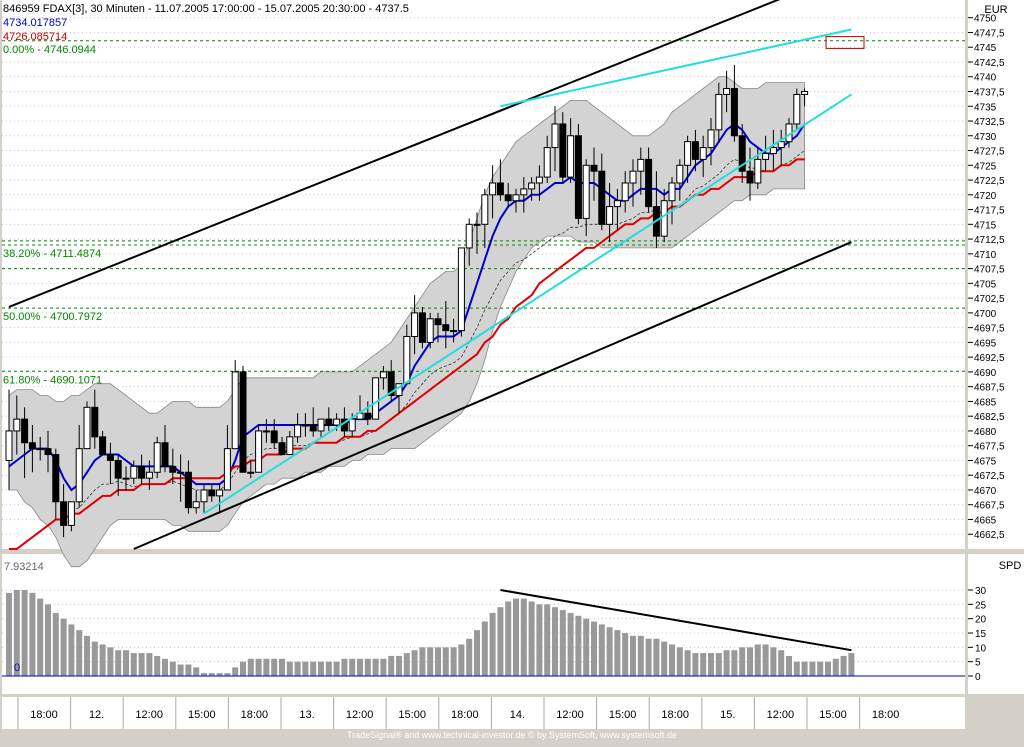  What do you see at coordinates (996, 624) in the screenshot?
I see `indicator-axis-panel` at bounding box center [996, 624].